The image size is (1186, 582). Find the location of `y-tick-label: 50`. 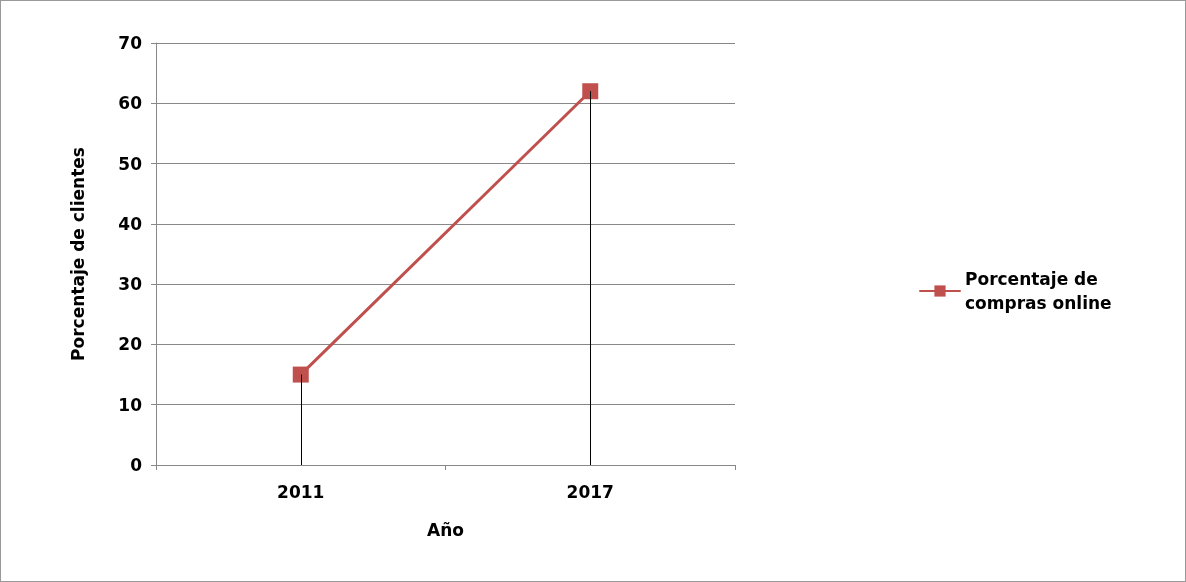

y-tick-label: 50 is located at coordinates (130, 163).